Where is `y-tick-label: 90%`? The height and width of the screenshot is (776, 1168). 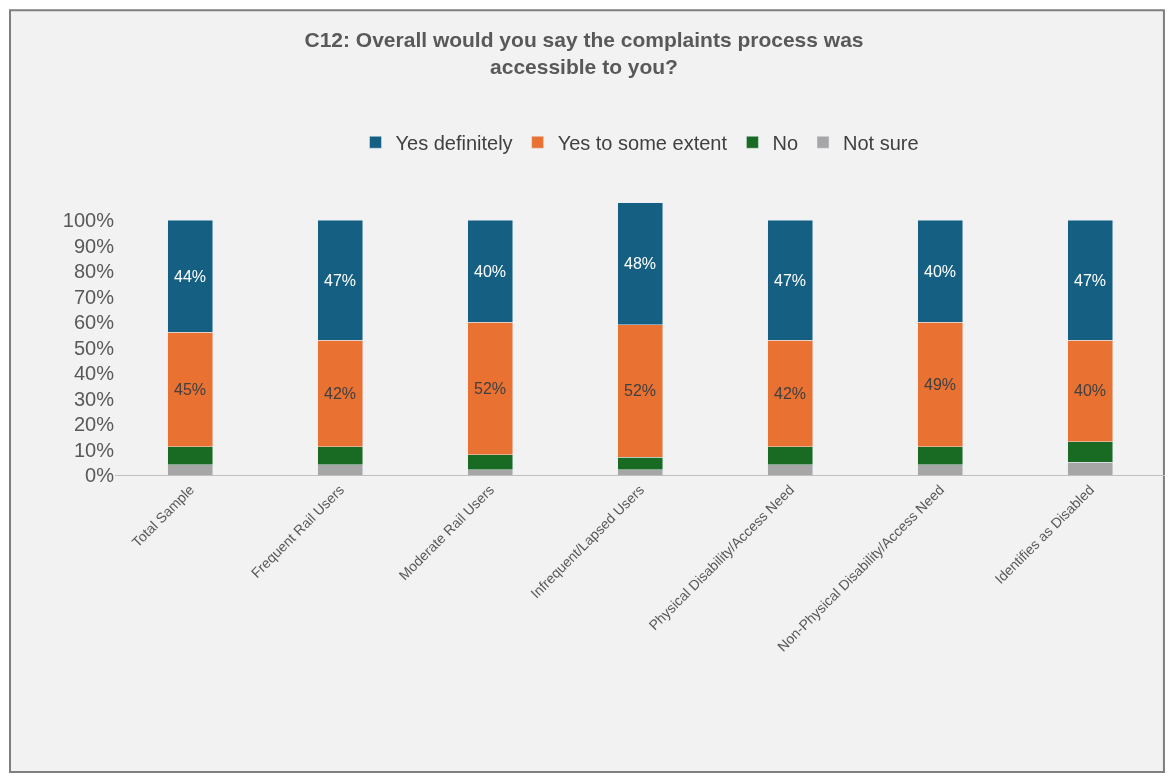 y-tick-label: 90% is located at coordinates (94, 245).